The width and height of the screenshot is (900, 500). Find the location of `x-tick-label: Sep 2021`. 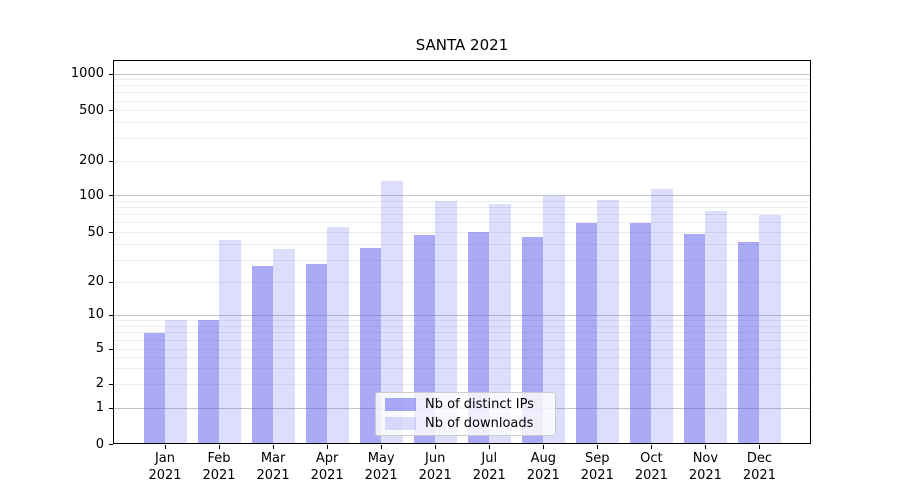

x-tick-label: Sep 2021 is located at coordinates (597, 467).